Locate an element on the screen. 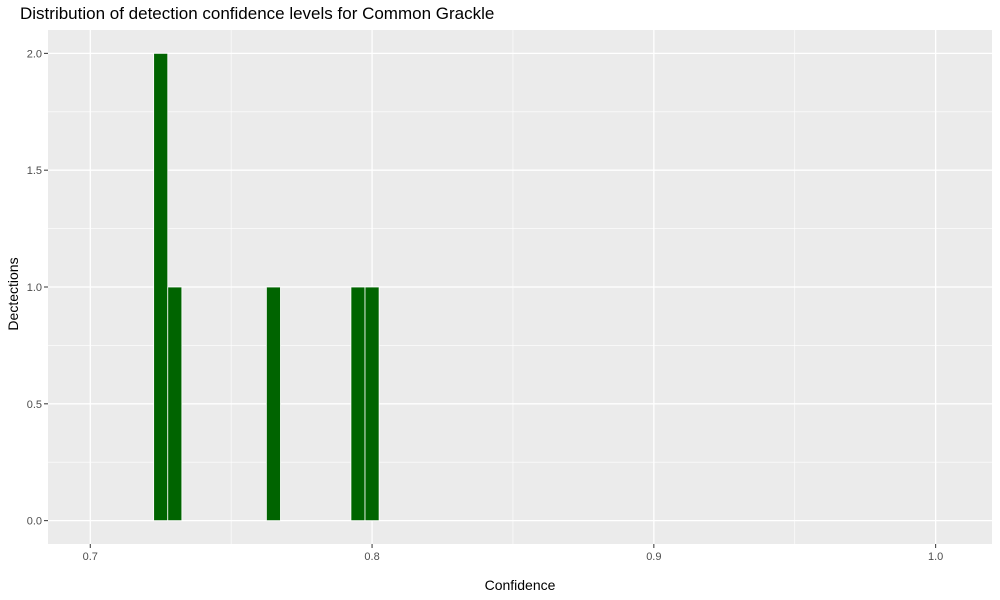 Image resolution: width=1000 pixels, height=600 pixels. x-tick-label: 1.0 is located at coordinates (935, 557).